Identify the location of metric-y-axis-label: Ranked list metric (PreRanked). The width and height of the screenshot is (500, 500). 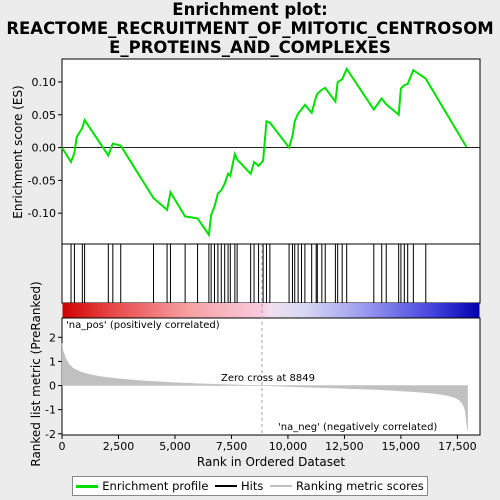
(36, 373).